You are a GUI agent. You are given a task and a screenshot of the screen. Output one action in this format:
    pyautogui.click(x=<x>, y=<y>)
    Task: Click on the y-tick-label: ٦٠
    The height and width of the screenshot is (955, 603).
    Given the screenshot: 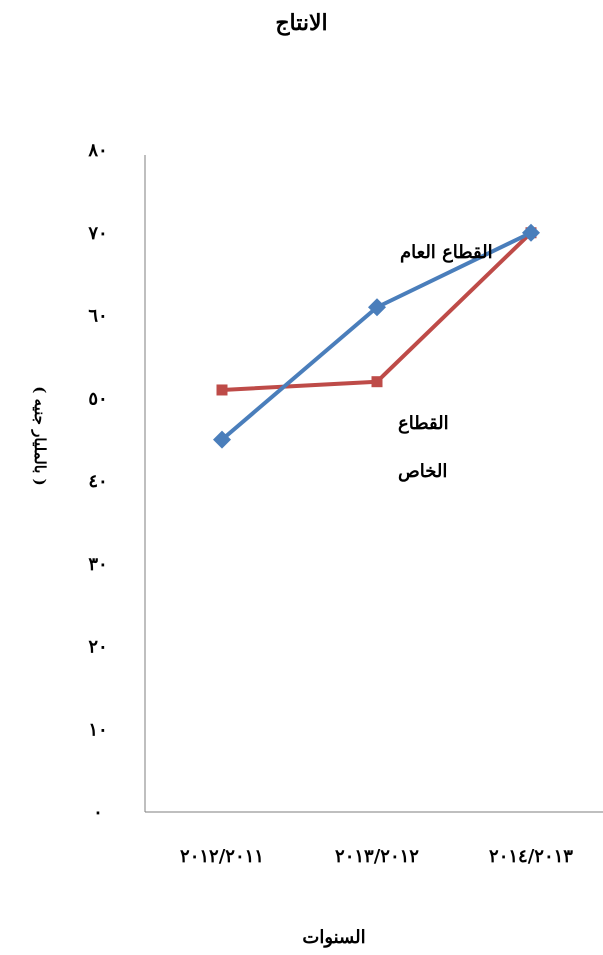 What is the action you would take?
    pyautogui.click(x=97, y=316)
    